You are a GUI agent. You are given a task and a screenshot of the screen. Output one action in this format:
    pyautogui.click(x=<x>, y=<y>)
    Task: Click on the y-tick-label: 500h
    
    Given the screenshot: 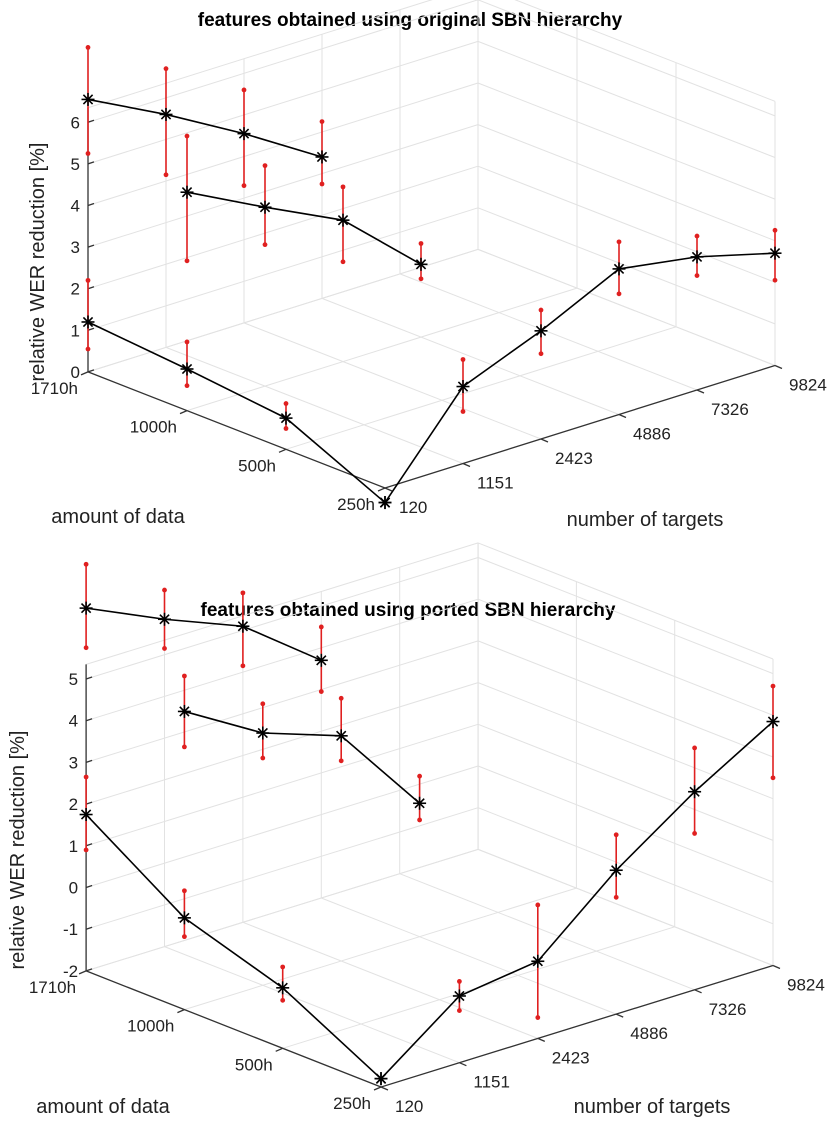 What is the action you would take?
    pyautogui.click(x=254, y=1064)
    